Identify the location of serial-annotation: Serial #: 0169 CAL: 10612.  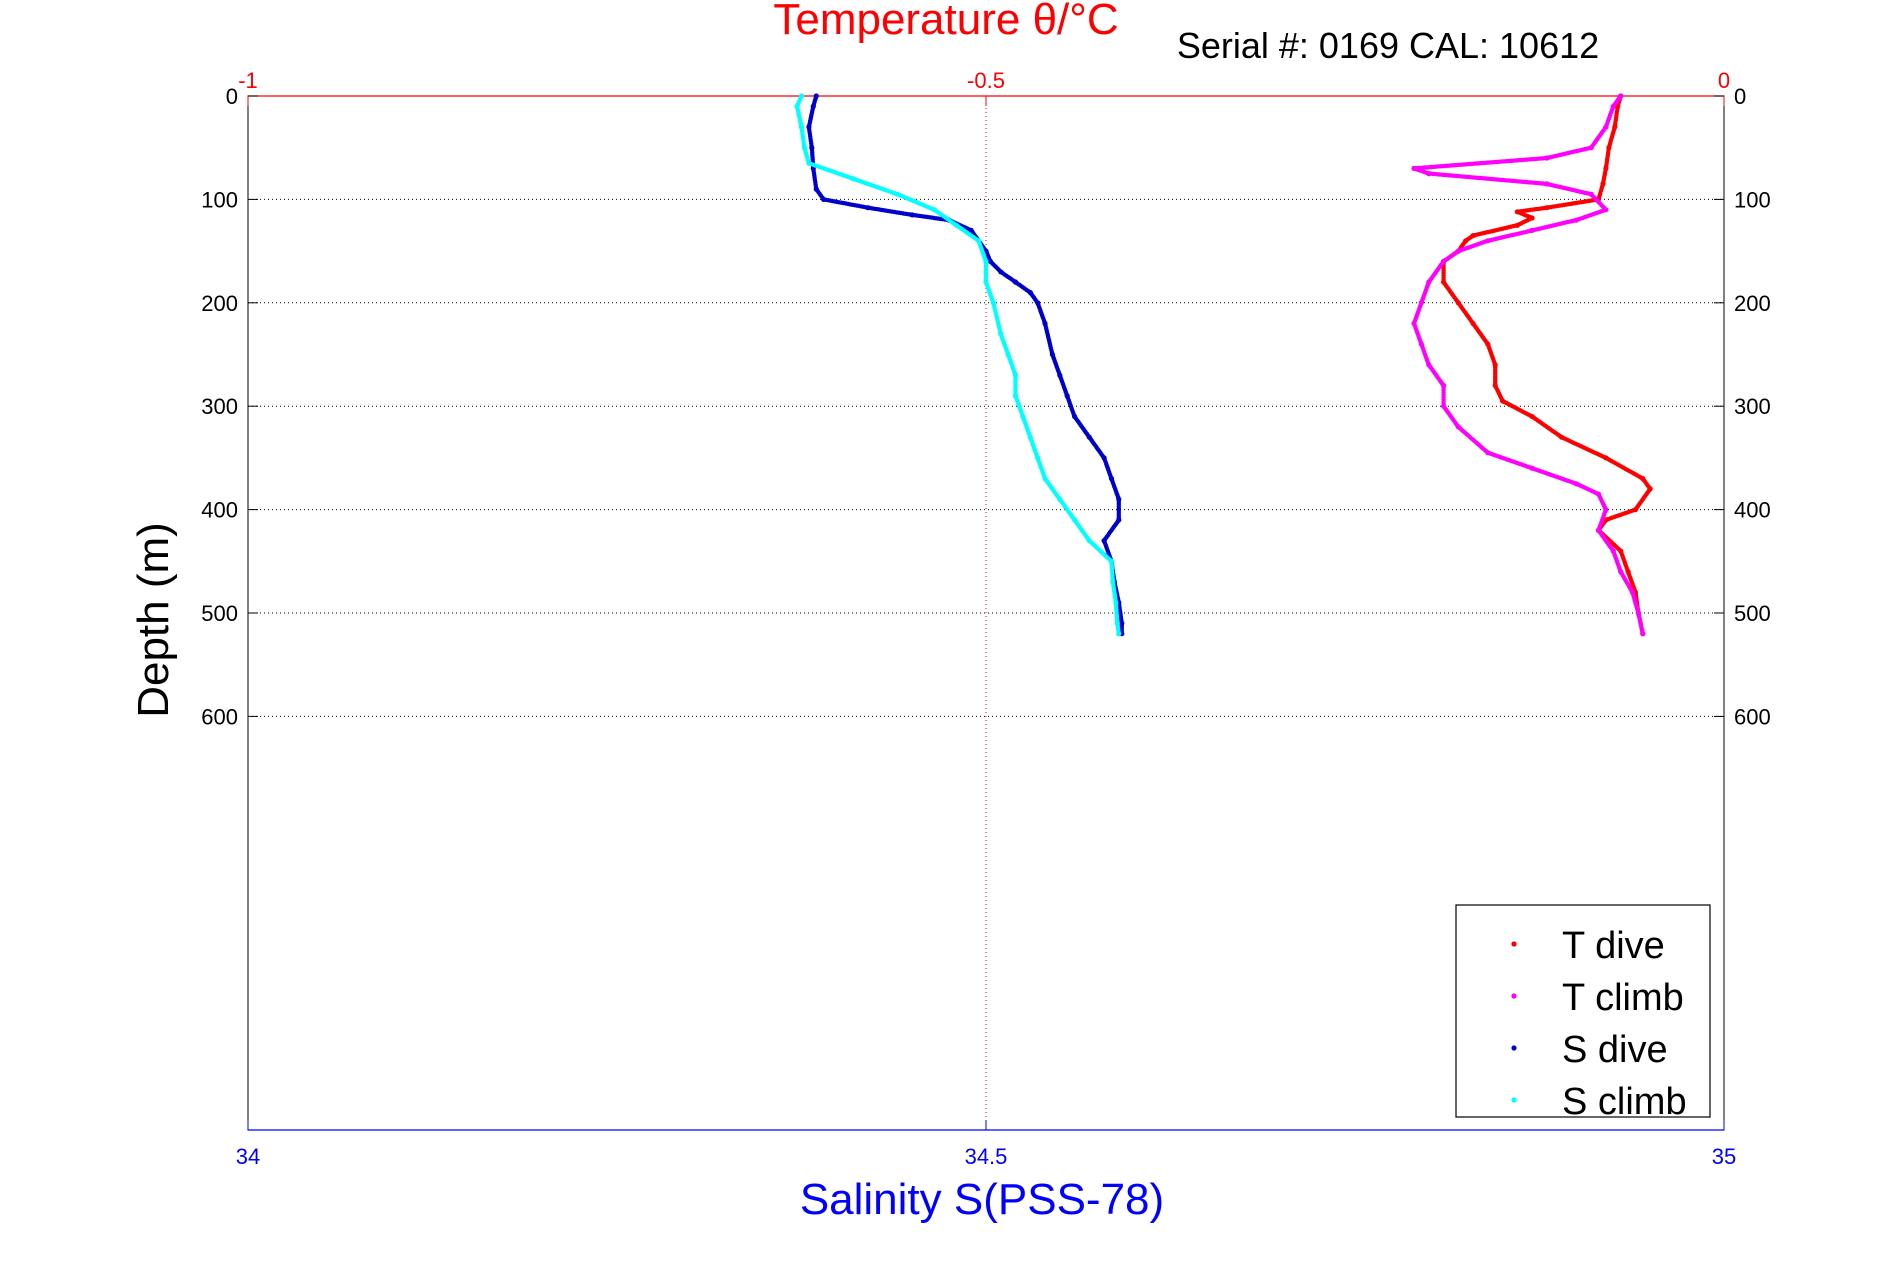
(1388, 45).